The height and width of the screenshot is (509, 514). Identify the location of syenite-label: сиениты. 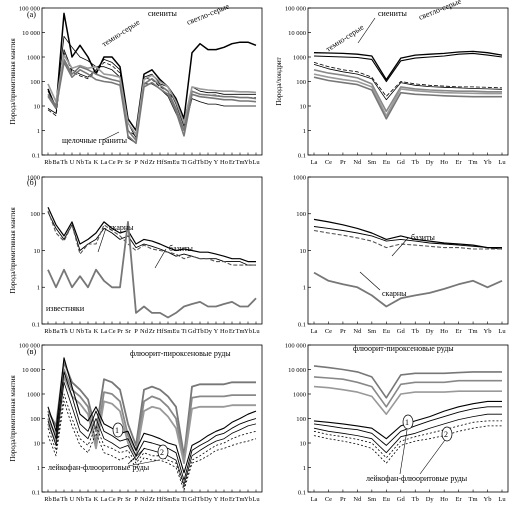
(162, 13).